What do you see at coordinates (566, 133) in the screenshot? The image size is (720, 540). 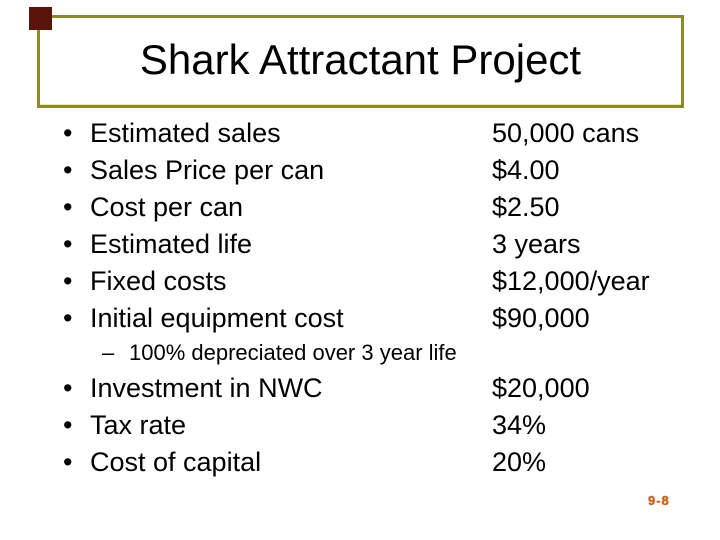 I see `item-value: 50,000 cans` at bounding box center [566, 133].